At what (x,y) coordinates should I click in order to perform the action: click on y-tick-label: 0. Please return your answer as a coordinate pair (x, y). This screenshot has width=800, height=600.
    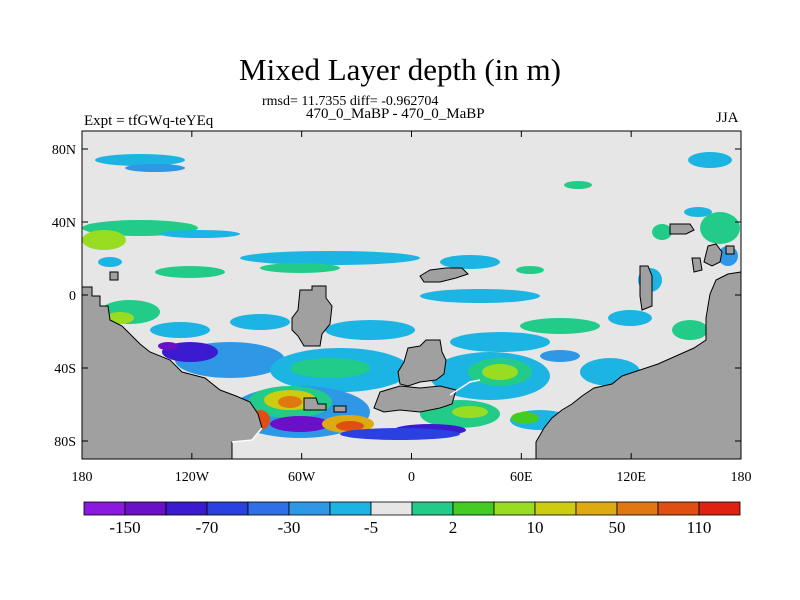
    Looking at the image, I should click on (72, 296).